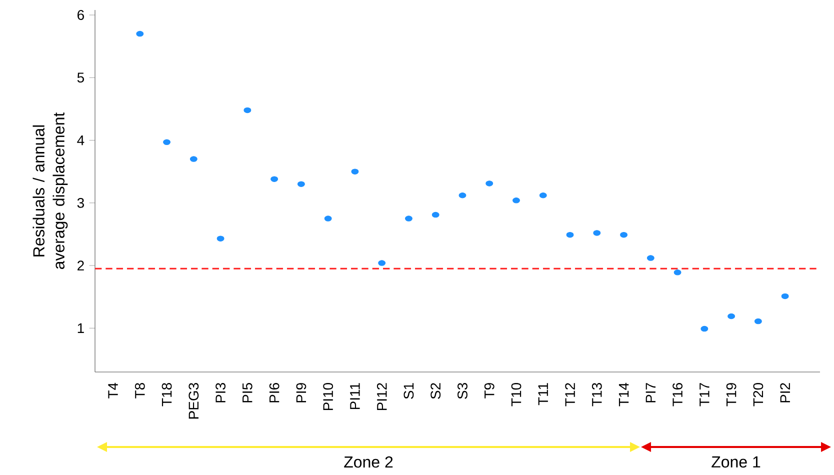 The height and width of the screenshot is (475, 834). Describe the element at coordinates (328, 396) in the screenshot. I see `x-tick-label: PI10` at that location.